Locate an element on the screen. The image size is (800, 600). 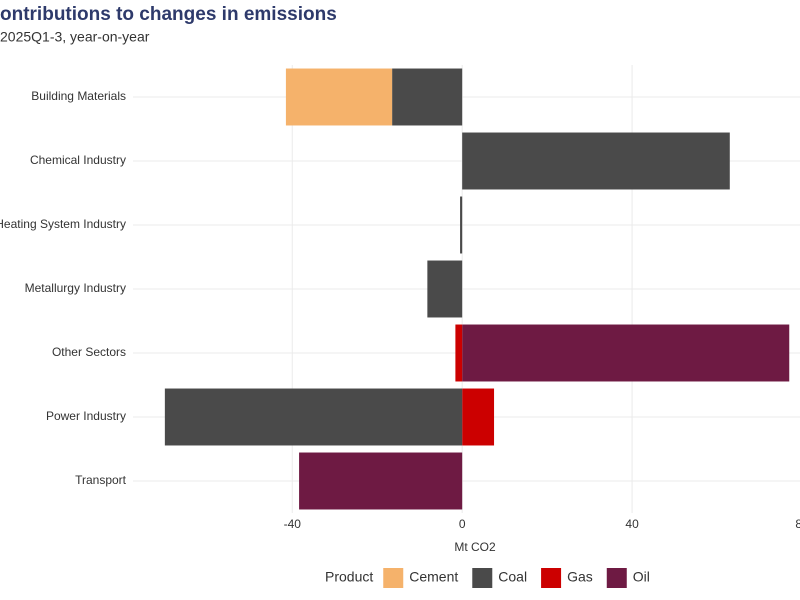
legend-title: Product is located at coordinates (349, 577).